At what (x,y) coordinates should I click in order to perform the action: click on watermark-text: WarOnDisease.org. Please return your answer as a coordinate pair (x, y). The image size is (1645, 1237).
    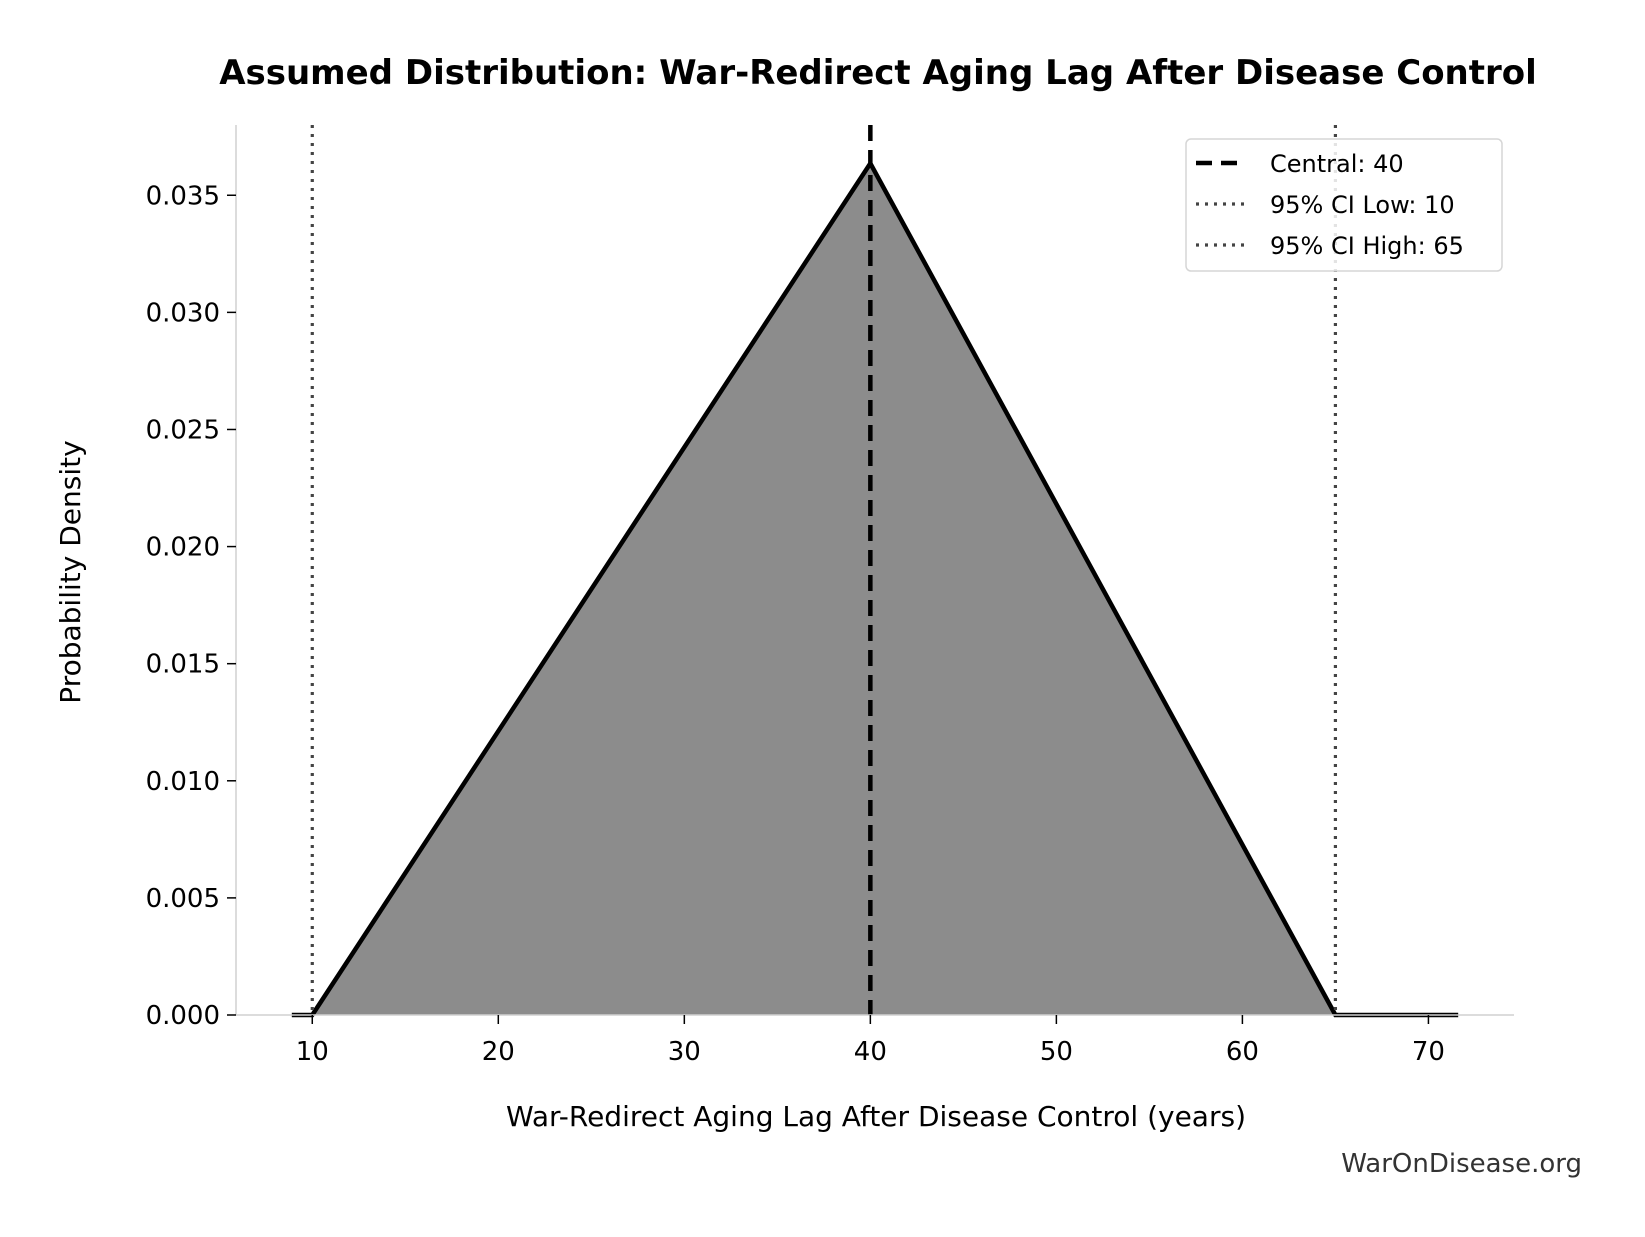
    Looking at the image, I should click on (1461, 1164).